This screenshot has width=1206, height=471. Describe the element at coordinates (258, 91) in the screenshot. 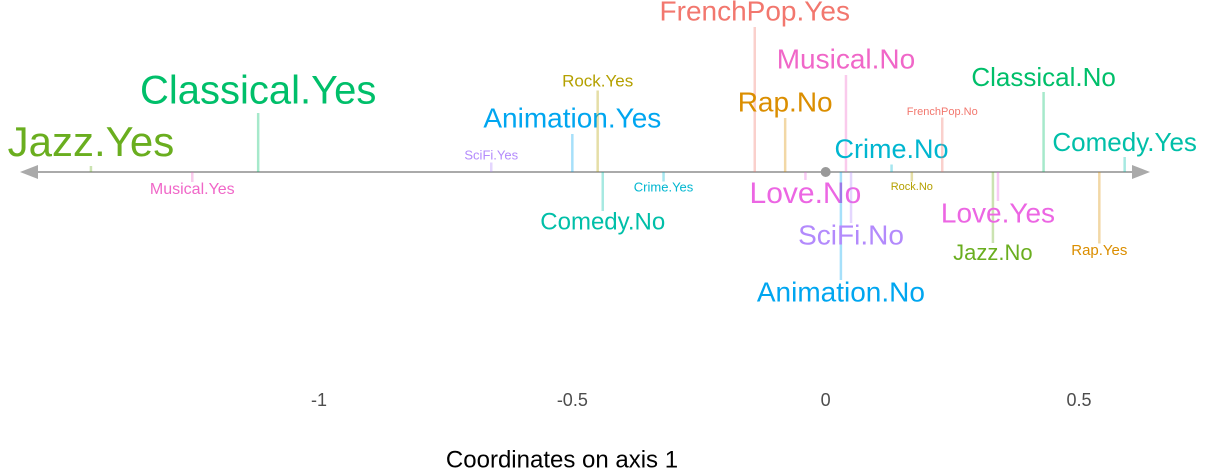

I see `point-label: Classical.Yes` at that location.